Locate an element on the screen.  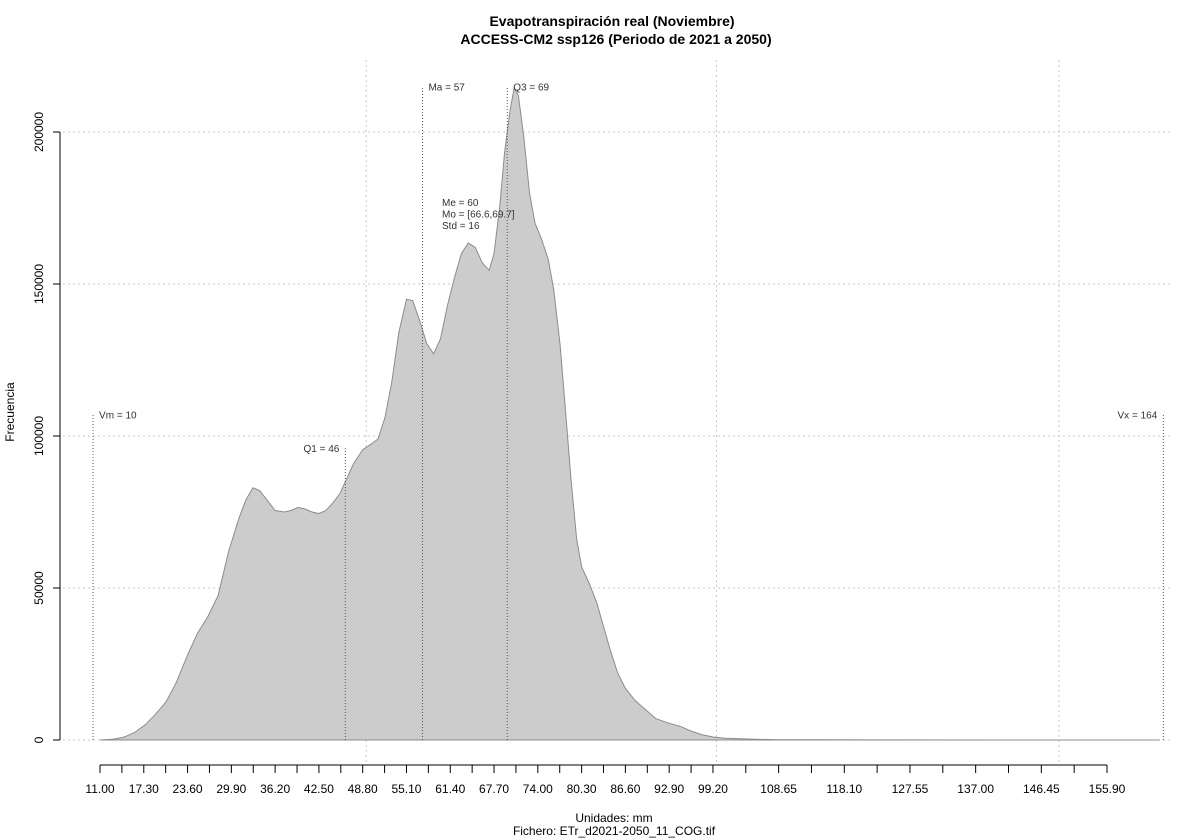
x-axis-title: Unidades: mm is located at coordinates (613, 818).